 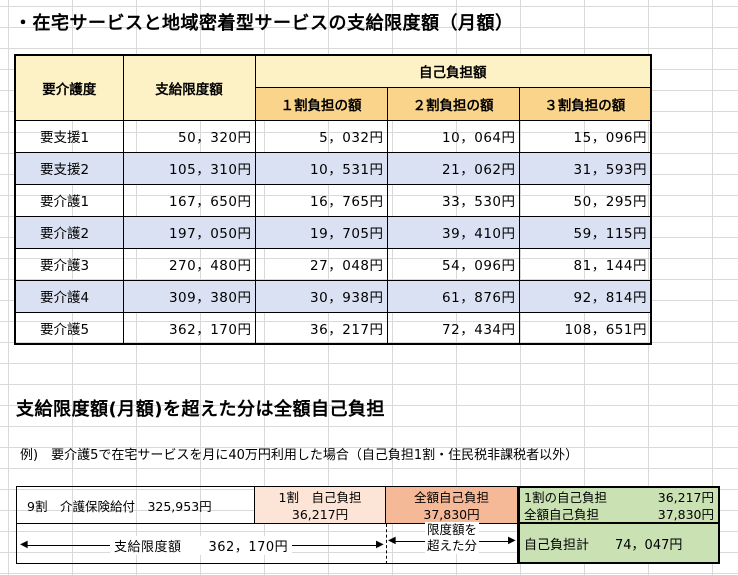 I want to click on self-2-value: 54，096円, so click(x=453, y=264).